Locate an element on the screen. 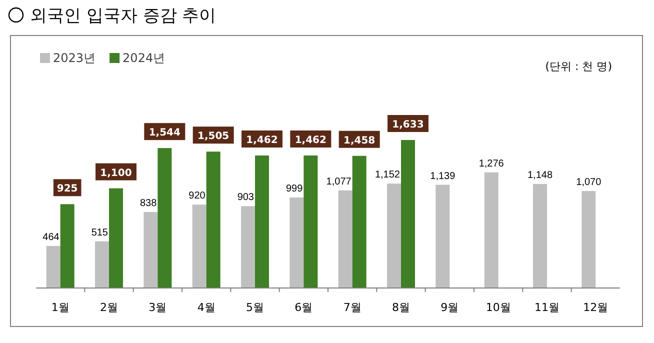 The width and height of the screenshot is (654, 343). x-tick-label: 9월 is located at coordinates (449, 307).